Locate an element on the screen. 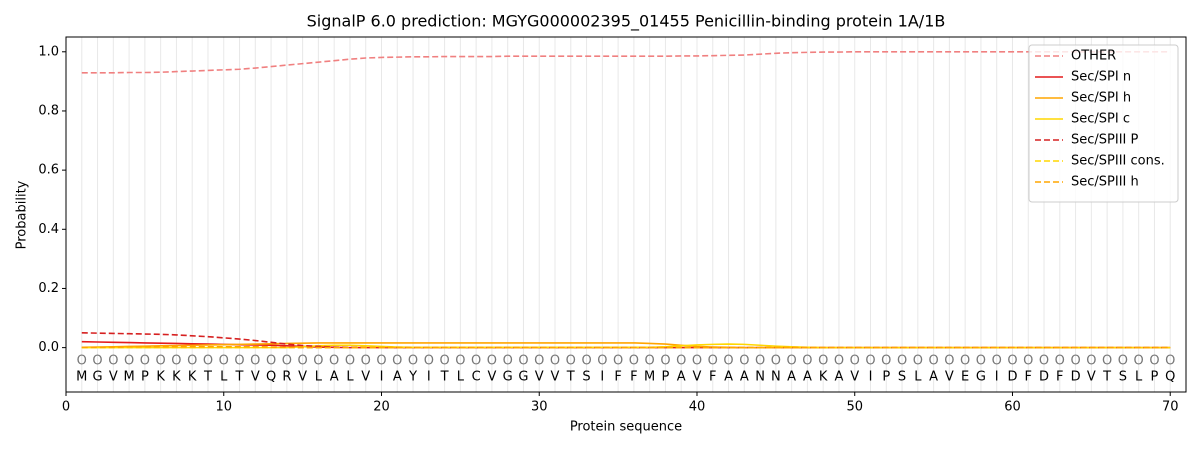 This screenshot has width=1200, height=450. legend-label: Sec/SPIII cons. is located at coordinates (1118, 161).